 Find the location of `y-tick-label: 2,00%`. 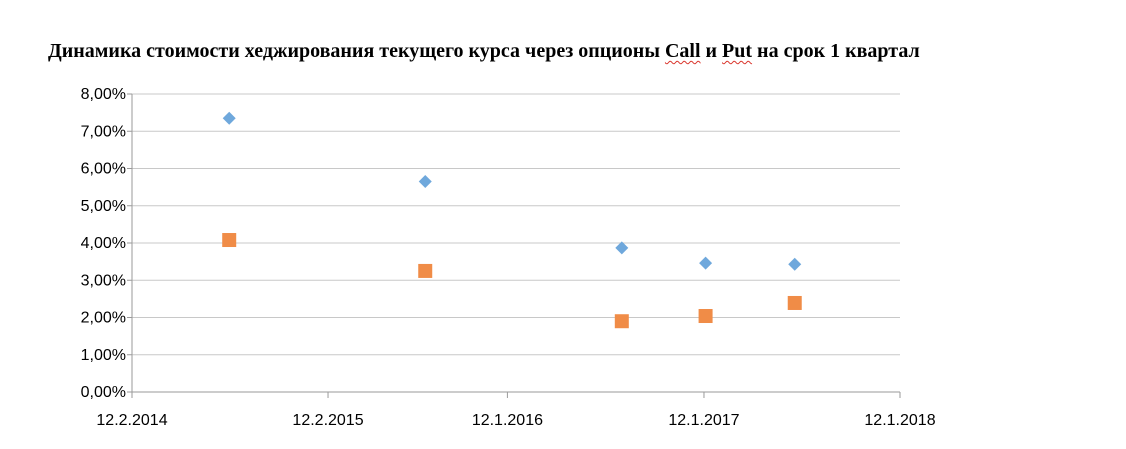

y-tick-label: 2,00% is located at coordinates (103, 318).